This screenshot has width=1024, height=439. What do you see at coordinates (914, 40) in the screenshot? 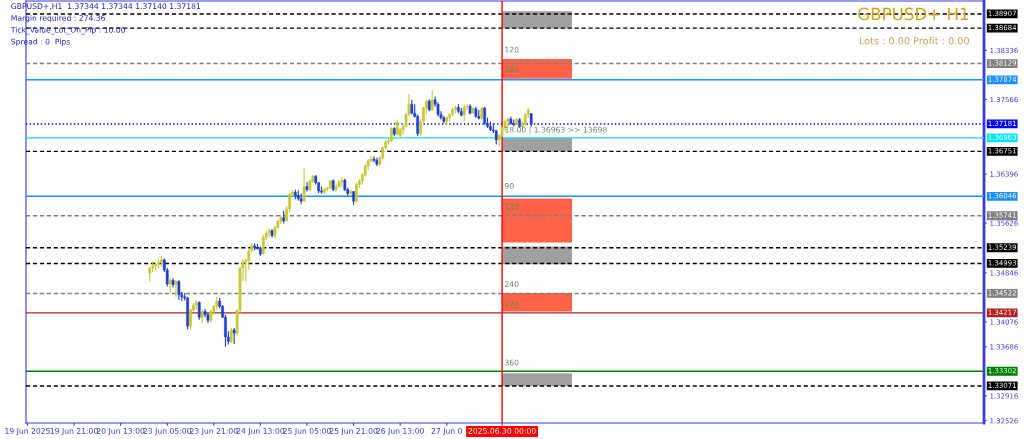
I see `text: Lots : 0.00 Profit : 0.00` at bounding box center [914, 40].